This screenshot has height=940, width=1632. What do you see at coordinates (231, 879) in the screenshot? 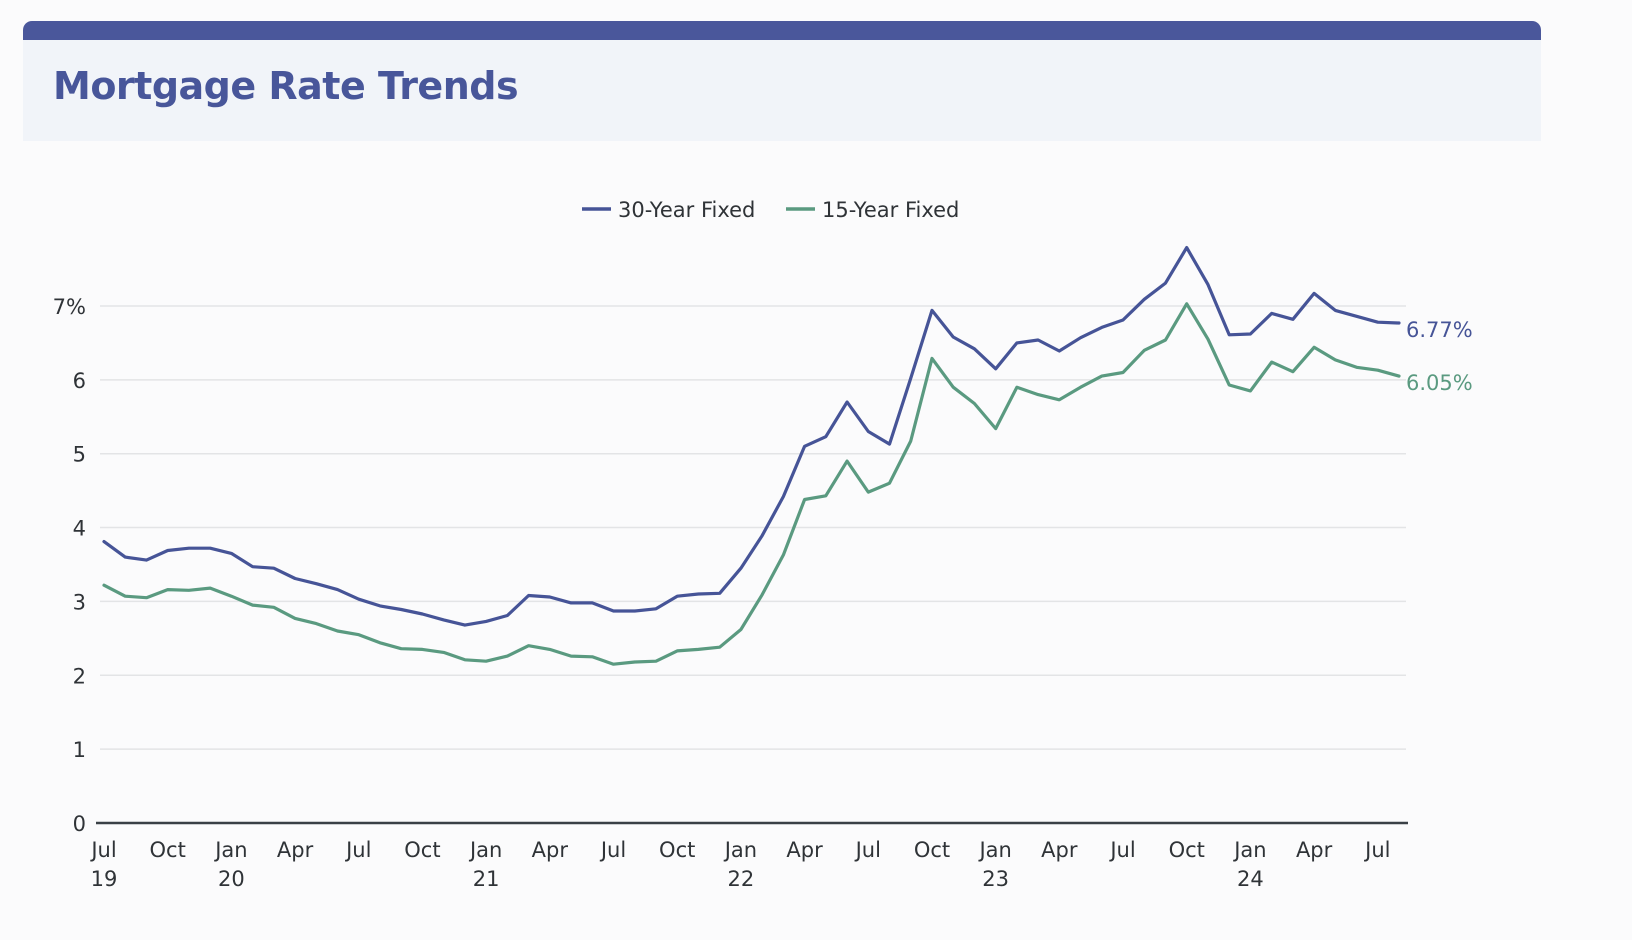
I see `x-tick-year: 20` at bounding box center [231, 879].